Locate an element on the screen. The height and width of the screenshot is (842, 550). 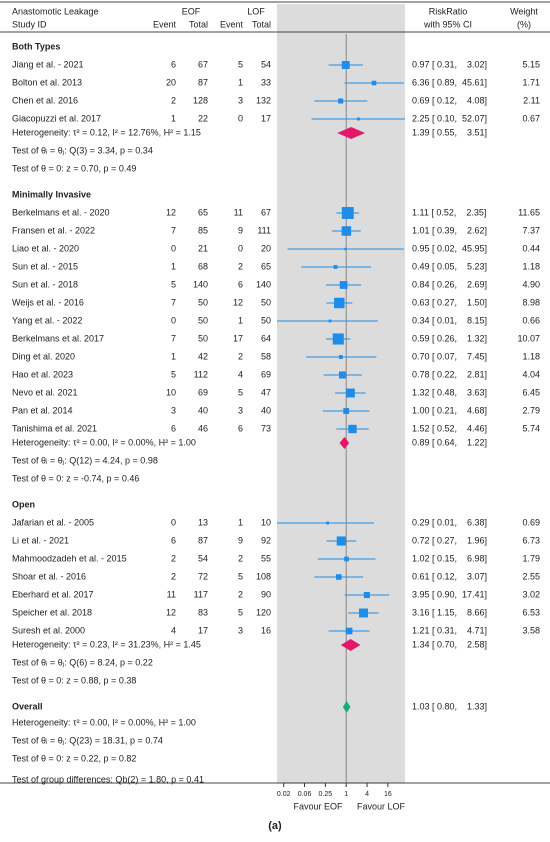
ci-label: 0.34 [ 0.01, 8.15] is located at coordinates (449, 320).